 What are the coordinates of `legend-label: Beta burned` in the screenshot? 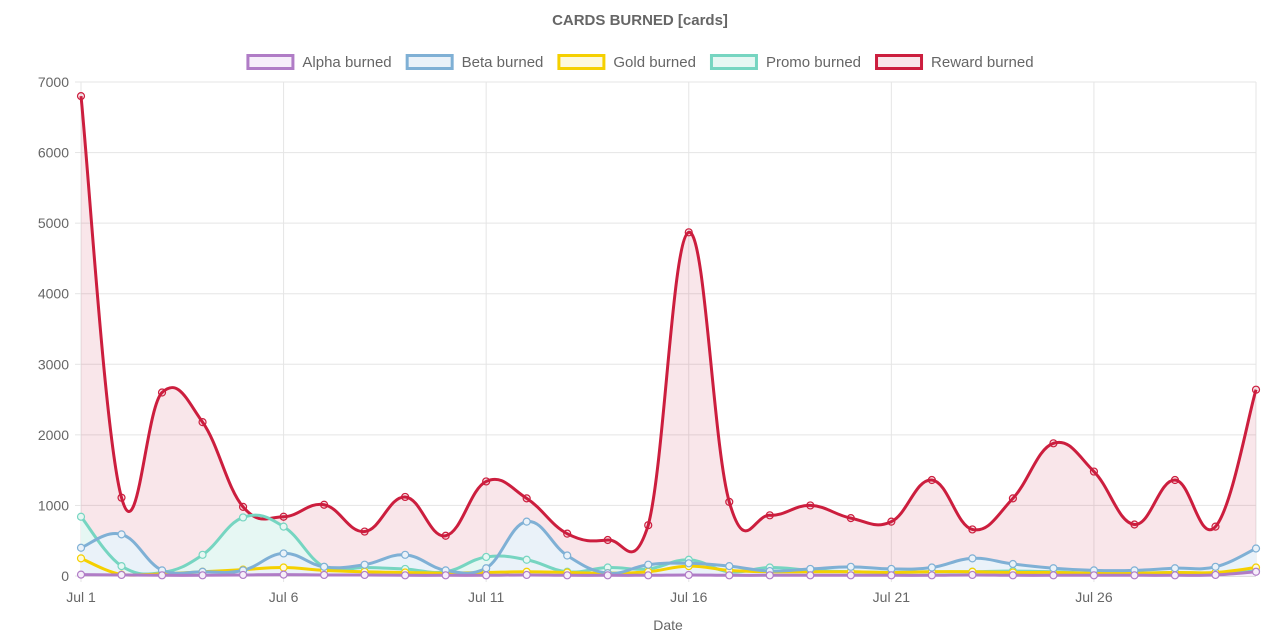 It's located at (503, 62).